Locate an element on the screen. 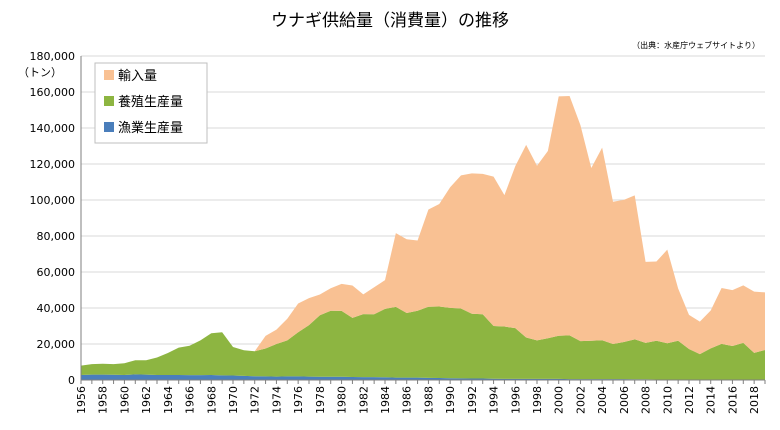 This screenshot has width=780, height=430. y-tick-label: 100,000 is located at coordinates (53, 200).